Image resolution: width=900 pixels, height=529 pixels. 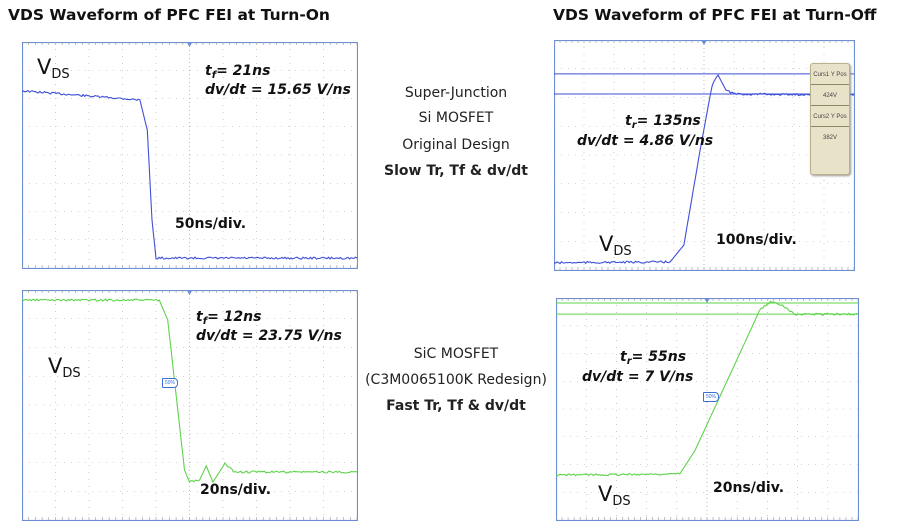 What do you see at coordinates (456, 406) in the screenshot?
I see `sic-desc-3: Fast Tr, Tf & dv/dt` at bounding box center [456, 406].